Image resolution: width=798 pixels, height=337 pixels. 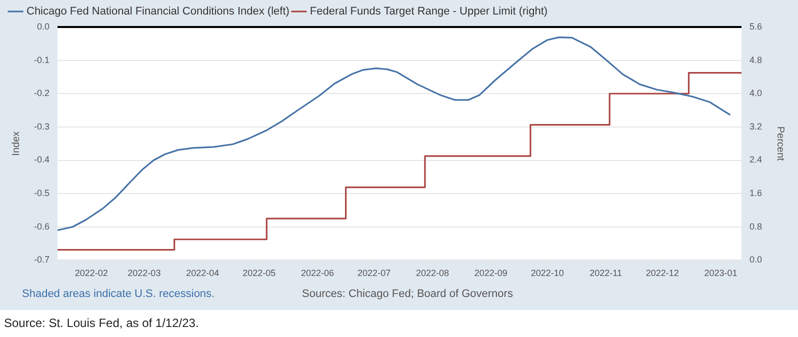 What do you see at coordinates (203, 273) in the screenshot?
I see `x-tick-label: 2022-04` at bounding box center [203, 273].